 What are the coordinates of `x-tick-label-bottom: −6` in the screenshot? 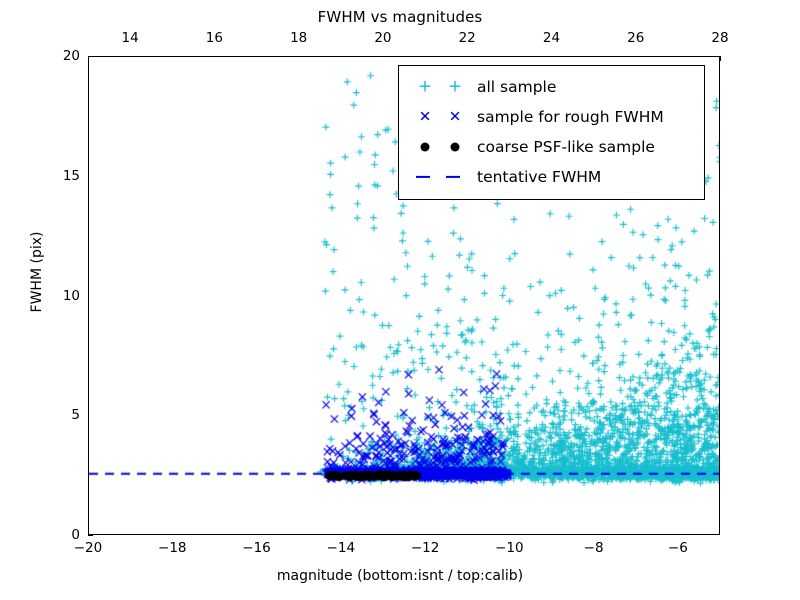 It's located at (677, 548).